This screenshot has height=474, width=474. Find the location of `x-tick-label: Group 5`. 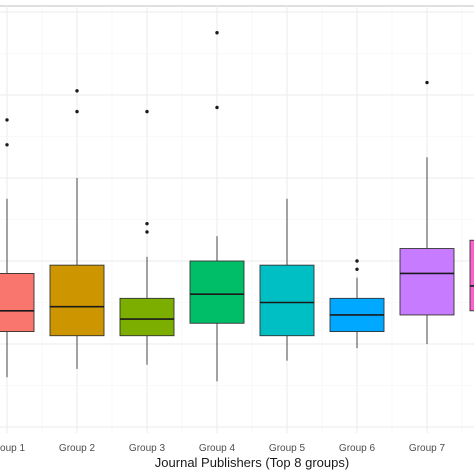

x-tick-label: Group 5 is located at coordinates (287, 448).